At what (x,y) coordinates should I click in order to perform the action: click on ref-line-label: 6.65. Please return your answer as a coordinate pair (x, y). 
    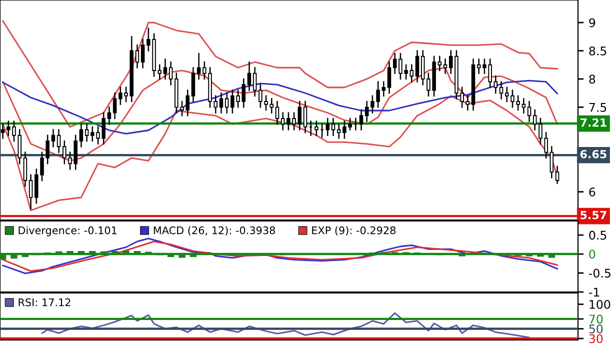
    Looking at the image, I should click on (593, 154).